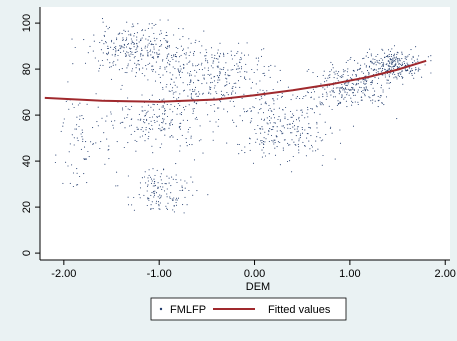  What do you see at coordinates (349, 274) in the screenshot?
I see `x-tick-label: 1.00` at bounding box center [349, 274].